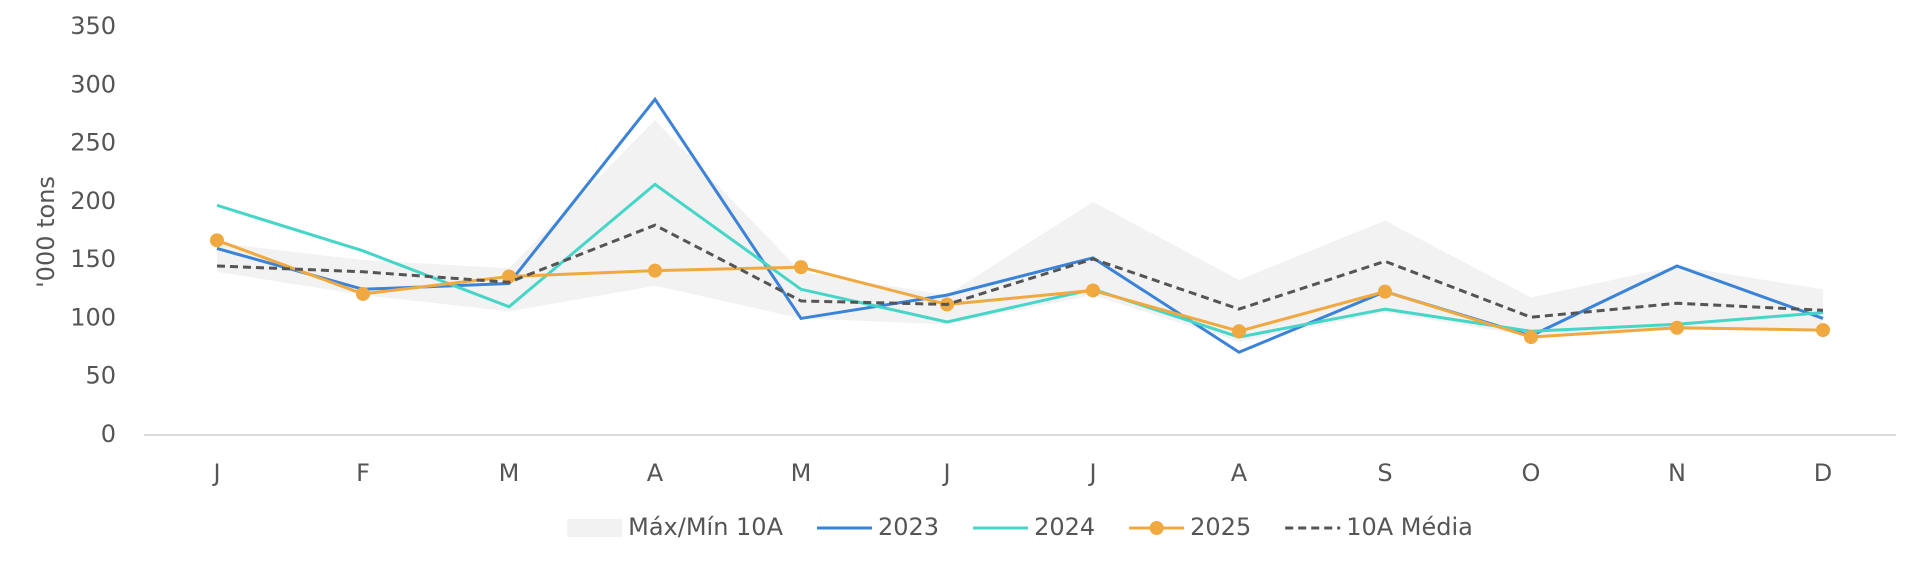 The height and width of the screenshot is (565, 1920). Describe the element at coordinates (1531, 473) in the screenshot. I see `x-tick-label: O` at that location.